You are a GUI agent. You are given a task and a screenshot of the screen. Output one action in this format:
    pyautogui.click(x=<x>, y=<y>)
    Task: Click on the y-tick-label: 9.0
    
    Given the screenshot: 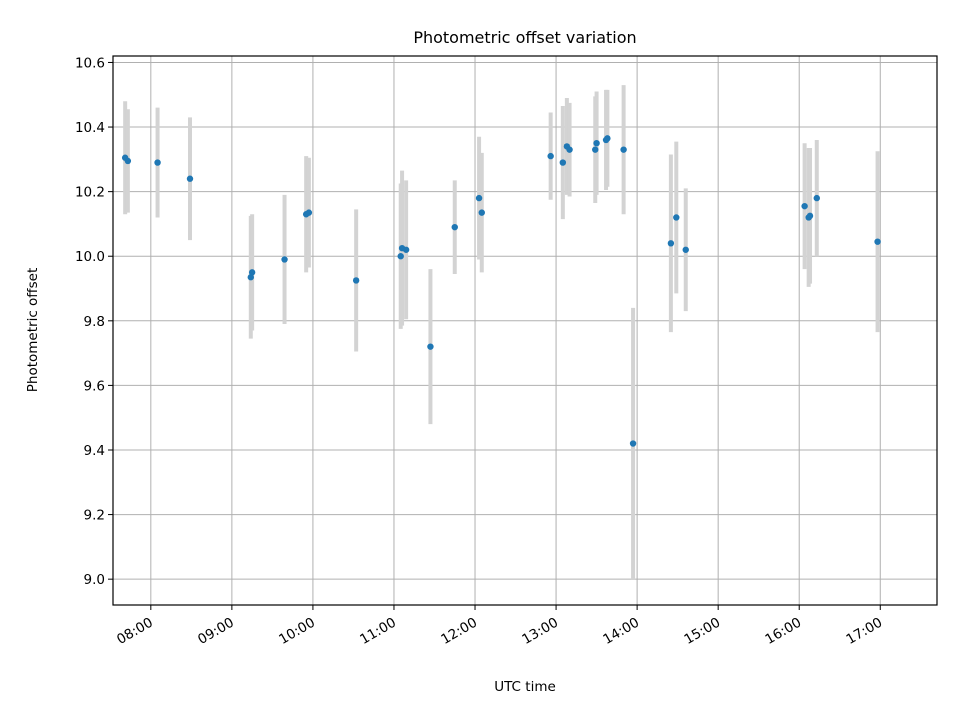 What is the action you would take?
    pyautogui.click(x=94, y=580)
    